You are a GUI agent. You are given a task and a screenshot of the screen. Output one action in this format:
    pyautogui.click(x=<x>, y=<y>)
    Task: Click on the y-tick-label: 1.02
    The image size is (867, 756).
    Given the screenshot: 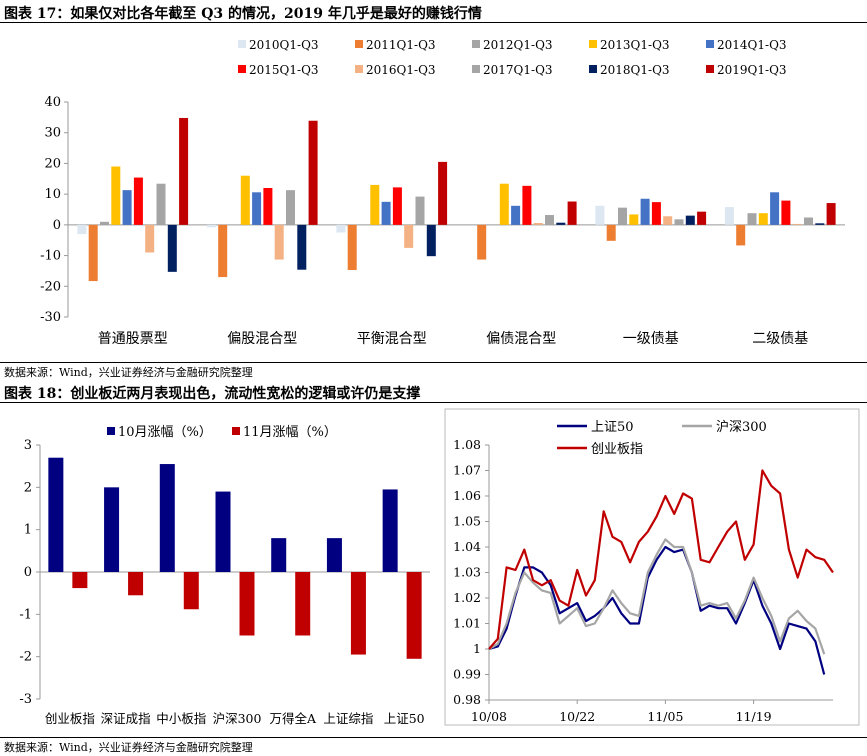 What is the action you would take?
    pyautogui.click(x=467, y=597)
    